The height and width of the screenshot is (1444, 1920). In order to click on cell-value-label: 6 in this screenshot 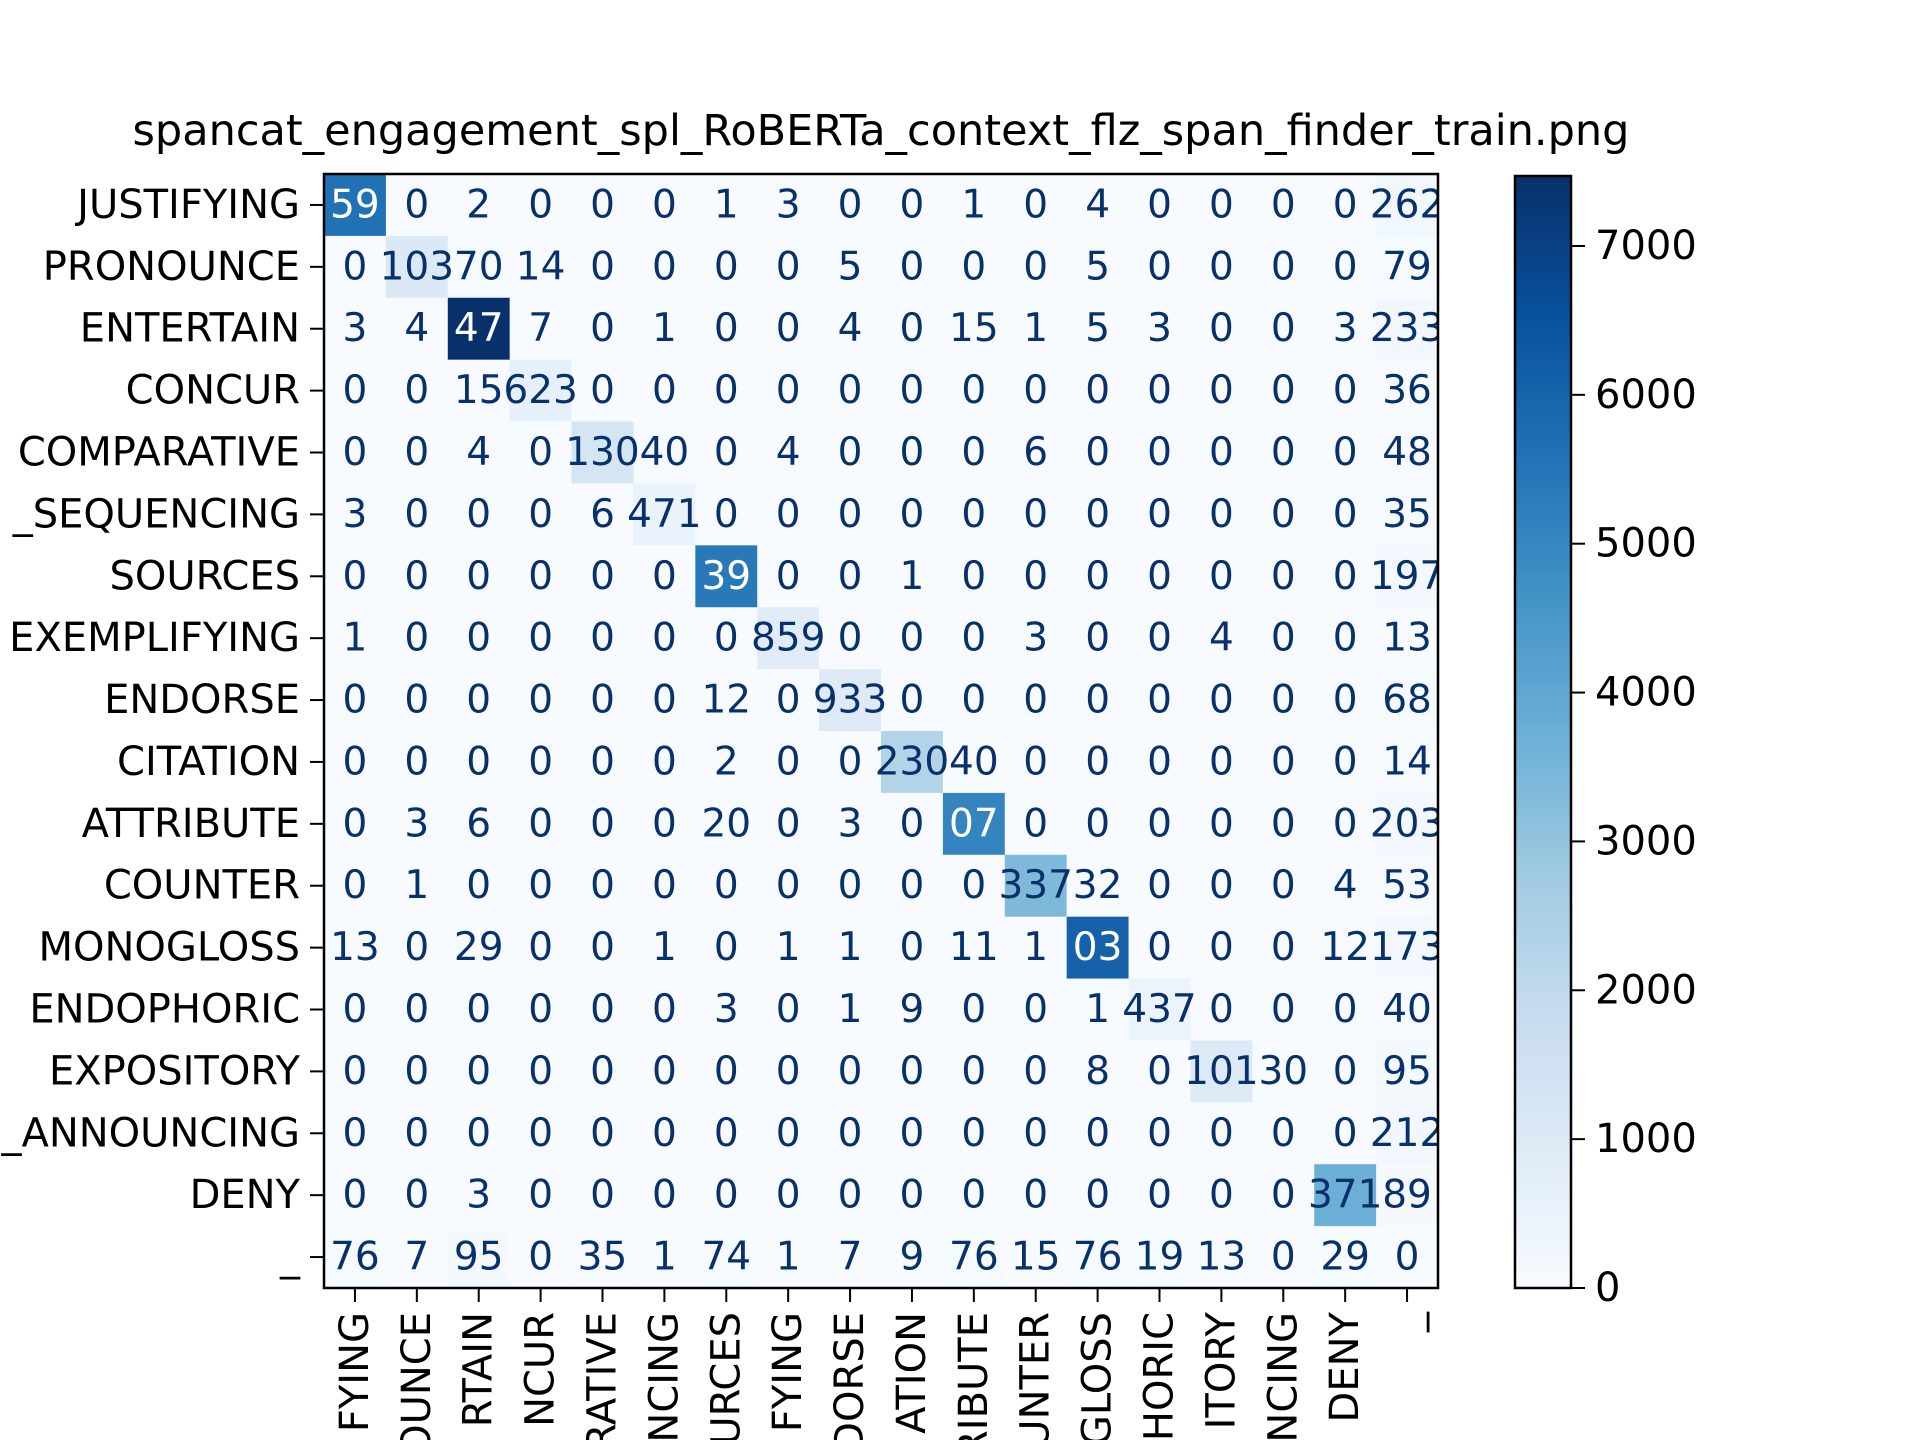, I will do `click(602, 514)`.